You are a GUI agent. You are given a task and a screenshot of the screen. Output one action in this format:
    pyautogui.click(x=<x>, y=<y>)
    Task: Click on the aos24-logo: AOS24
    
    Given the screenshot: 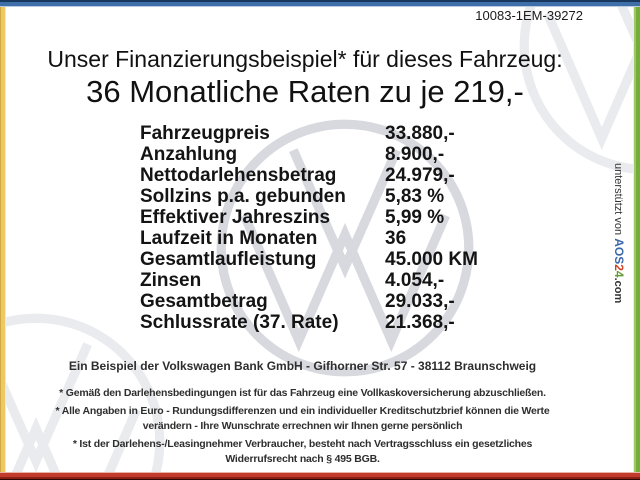 What is the action you would take?
    pyautogui.click(x=619, y=257)
    